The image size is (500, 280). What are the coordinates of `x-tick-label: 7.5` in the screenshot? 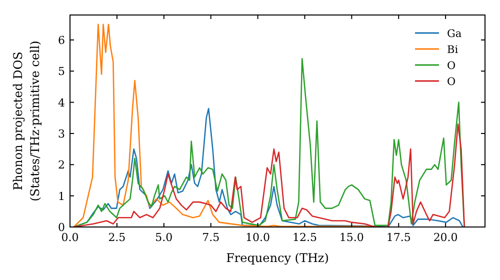 It's located at (211, 237).